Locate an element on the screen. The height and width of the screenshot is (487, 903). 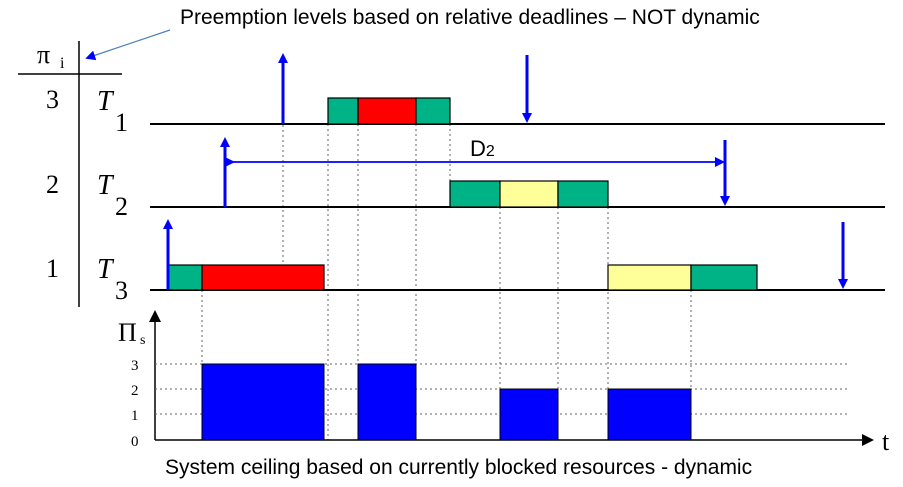
task-2-name: T is located at coordinates (106, 185).